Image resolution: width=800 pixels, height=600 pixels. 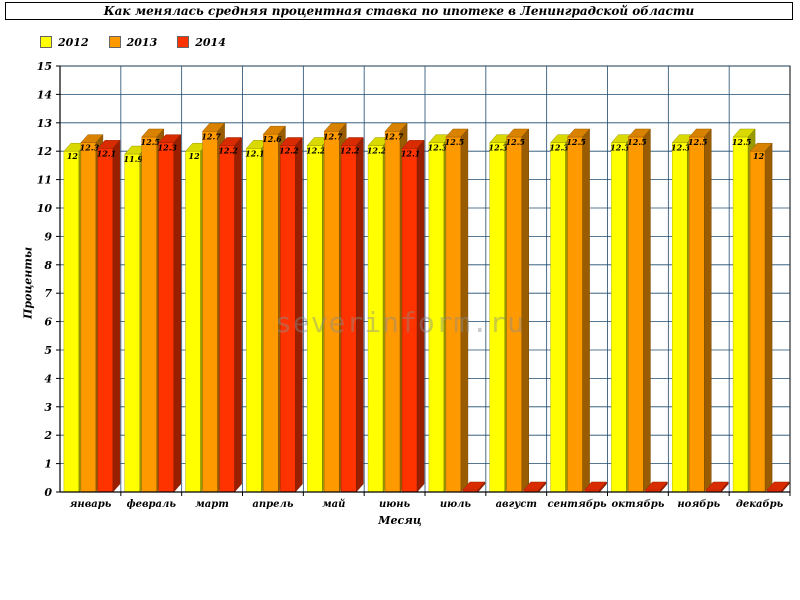 What do you see at coordinates (410, 153) in the screenshot?
I see `data-label-2014-июнь: 12.1` at bounding box center [410, 153].